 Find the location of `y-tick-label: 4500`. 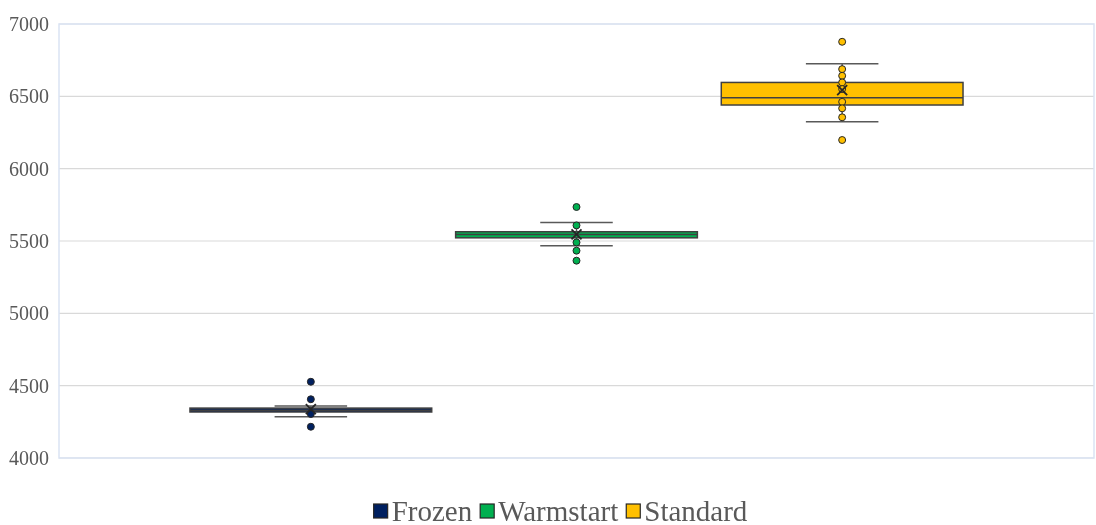

y-tick-label: 4500 is located at coordinates (29, 385).